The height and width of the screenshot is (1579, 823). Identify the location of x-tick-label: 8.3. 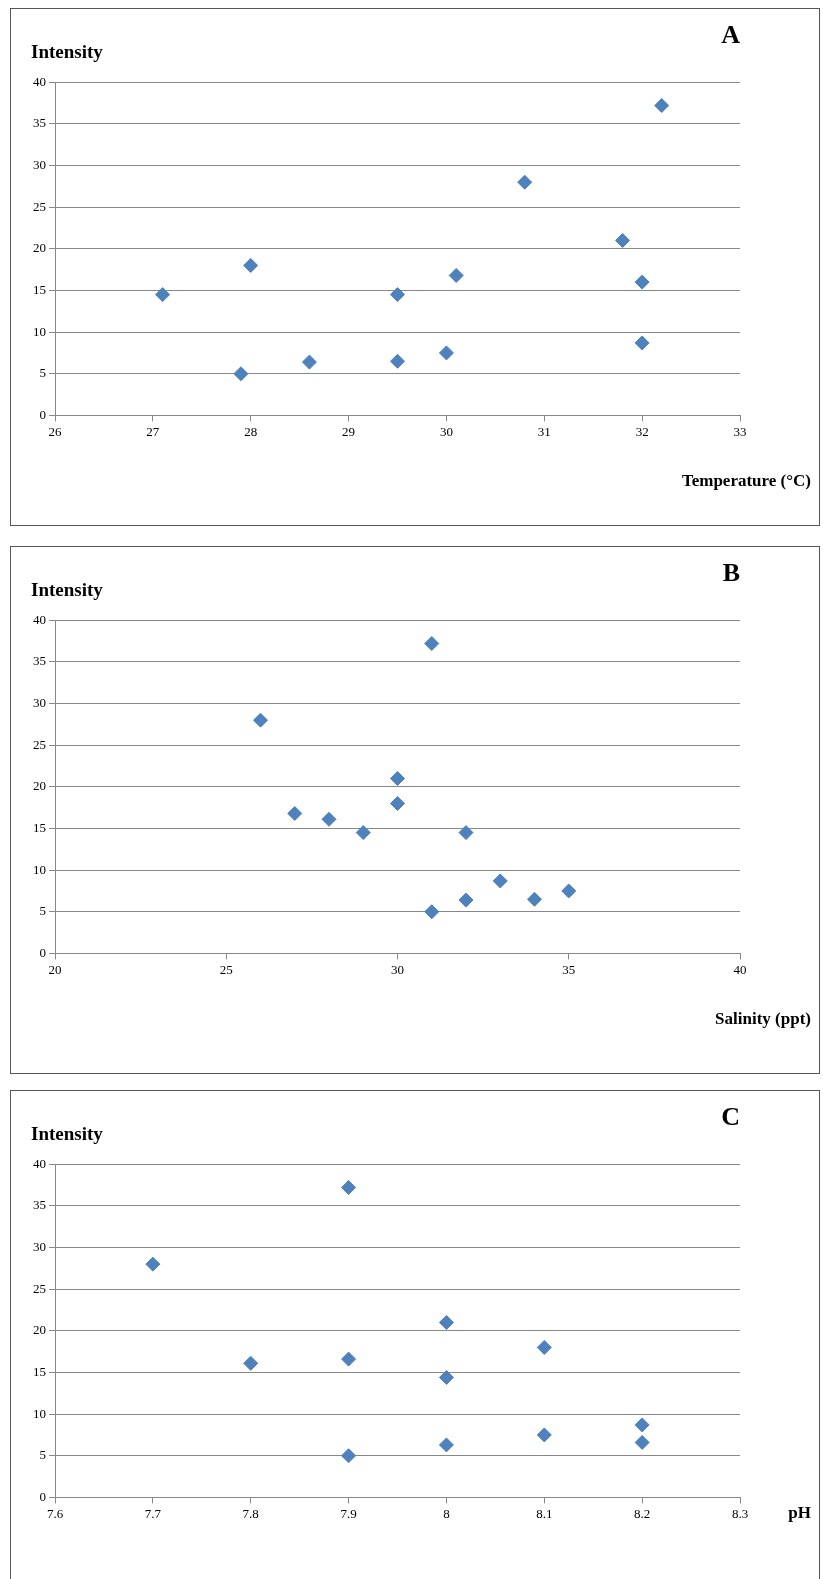
(740, 1513).